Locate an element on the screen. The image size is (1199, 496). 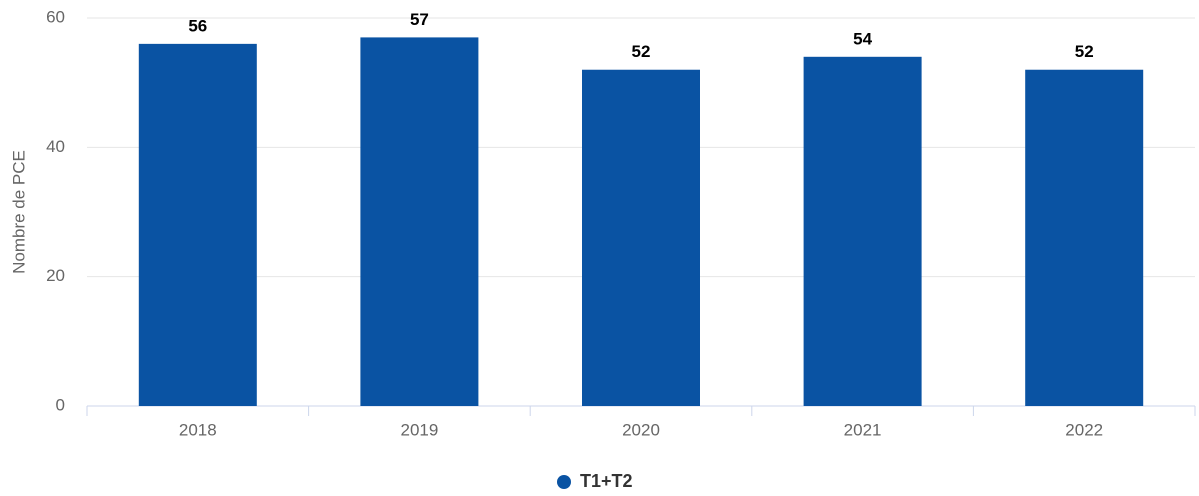
legend-marker is located at coordinates (564, 482).